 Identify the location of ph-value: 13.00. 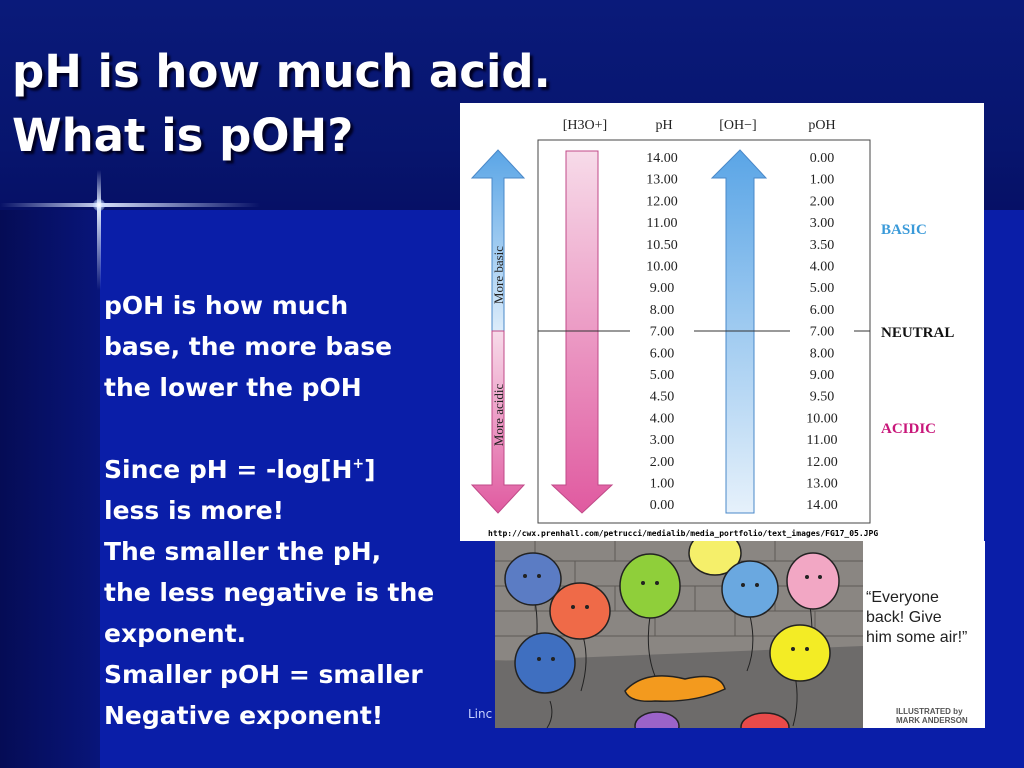
(662, 180).